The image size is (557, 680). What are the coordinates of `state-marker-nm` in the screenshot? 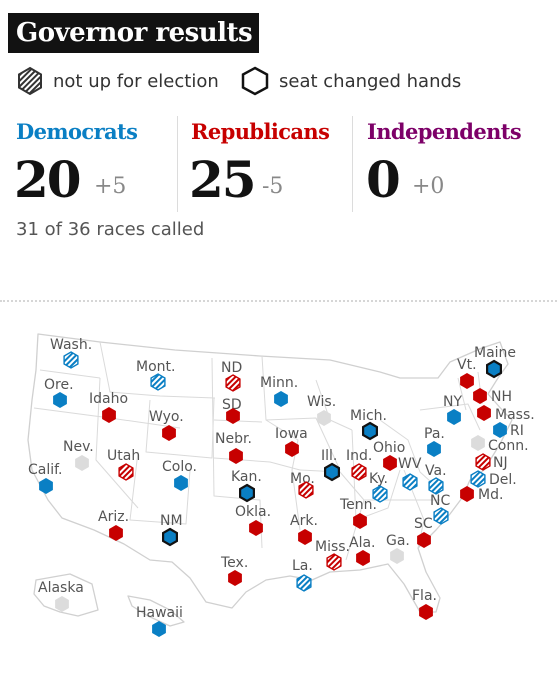 It's located at (170, 537).